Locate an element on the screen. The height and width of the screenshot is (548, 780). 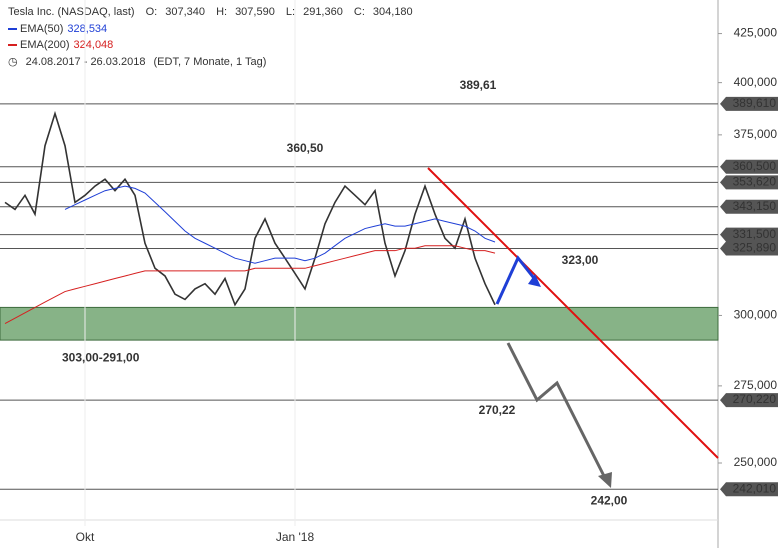
y-tick-label: 425,000 is located at coordinates (756, 33).